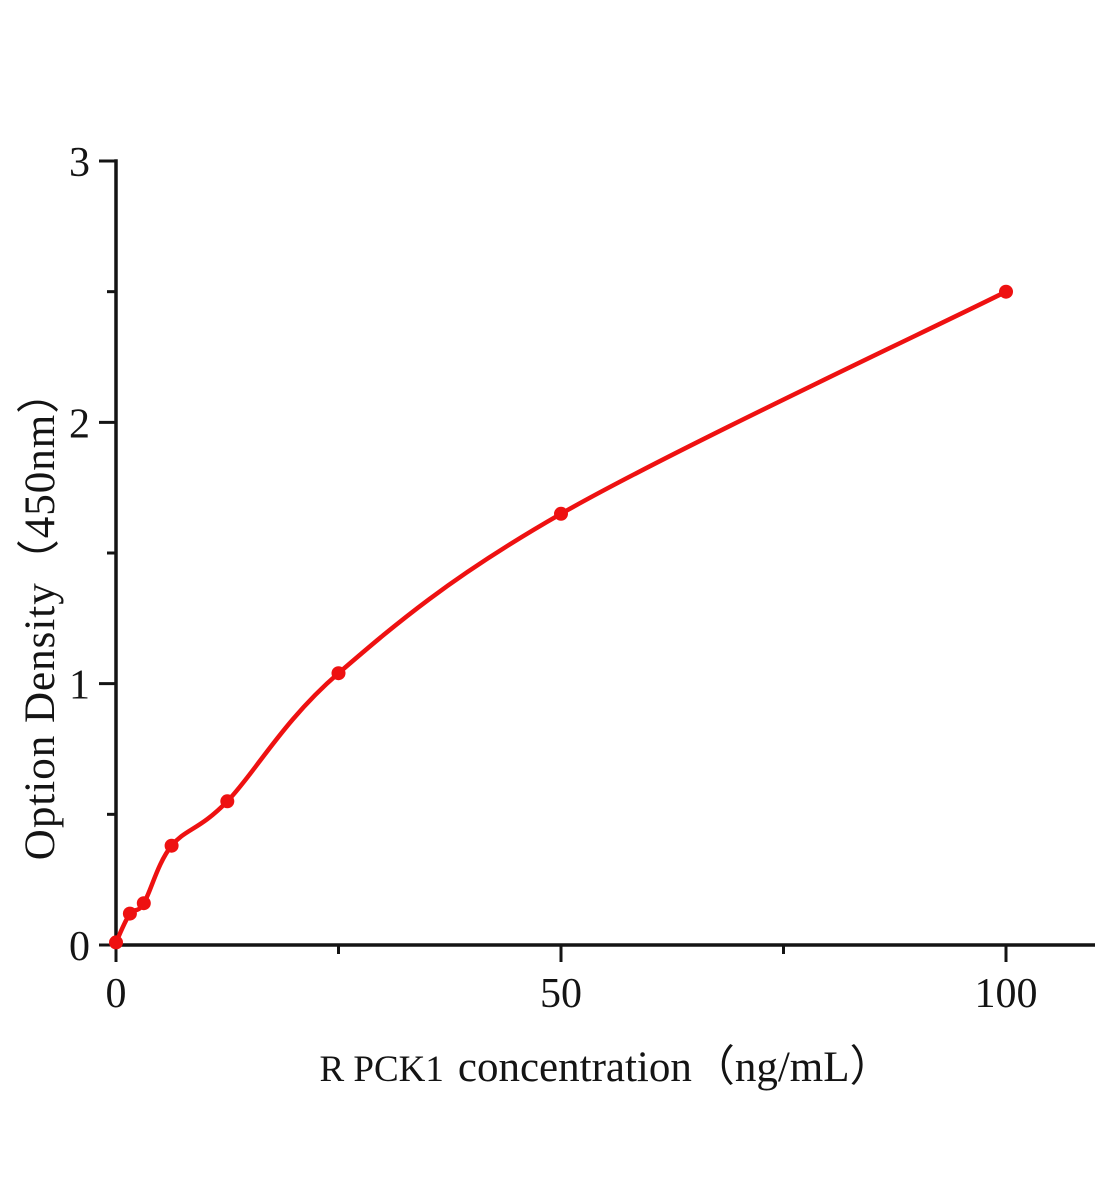 Image resolution: width=1104 pixels, height=1200 pixels. Describe the element at coordinates (40, 615) in the screenshot. I see `y-axis-title: Option Density（450nm）` at that location.